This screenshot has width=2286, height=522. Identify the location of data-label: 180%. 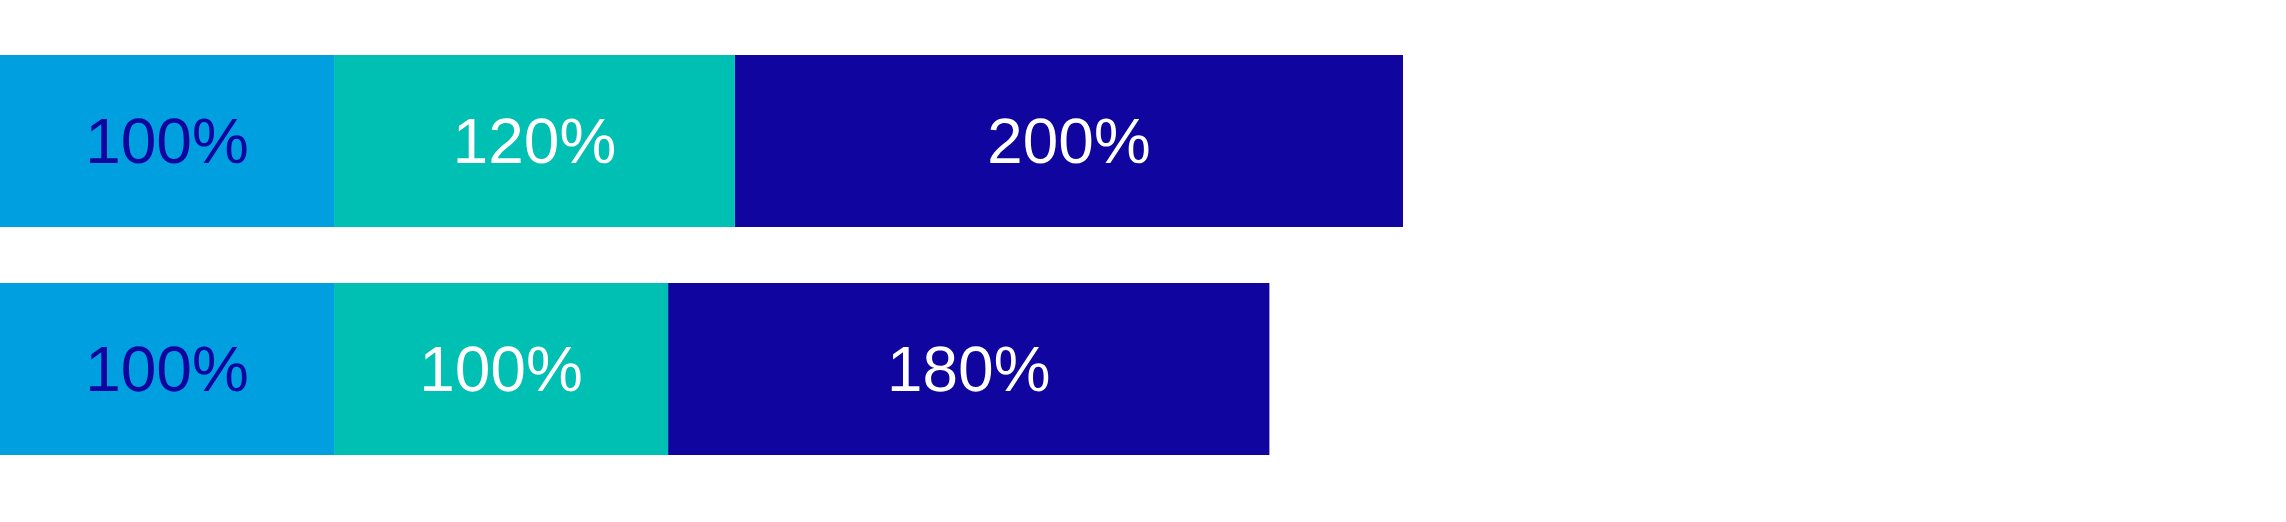
(970, 369).